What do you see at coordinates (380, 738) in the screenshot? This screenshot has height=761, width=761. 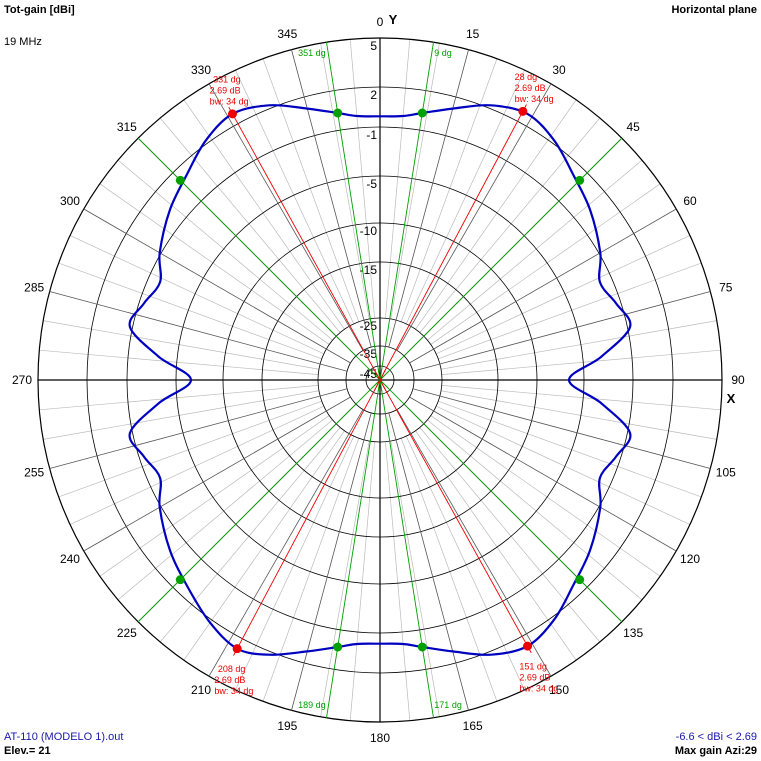 I see `azimuth-tick-label: 180` at bounding box center [380, 738].